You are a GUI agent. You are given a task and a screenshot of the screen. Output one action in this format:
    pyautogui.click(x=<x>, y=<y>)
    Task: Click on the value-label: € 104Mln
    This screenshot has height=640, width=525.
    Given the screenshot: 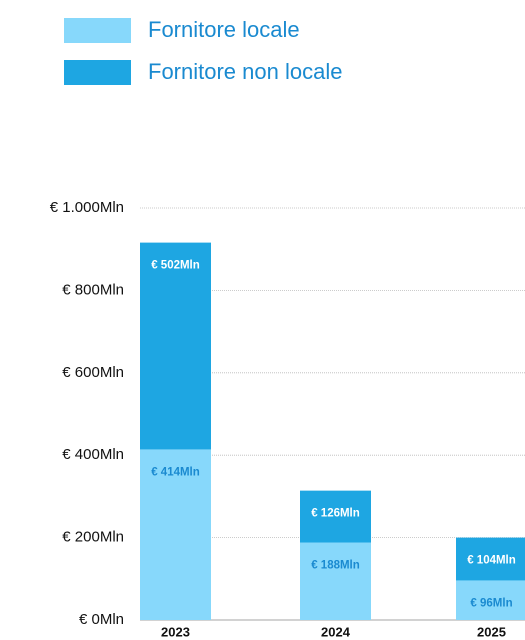 What is the action you would take?
    pyautogui.click(x=491, y=561)
    